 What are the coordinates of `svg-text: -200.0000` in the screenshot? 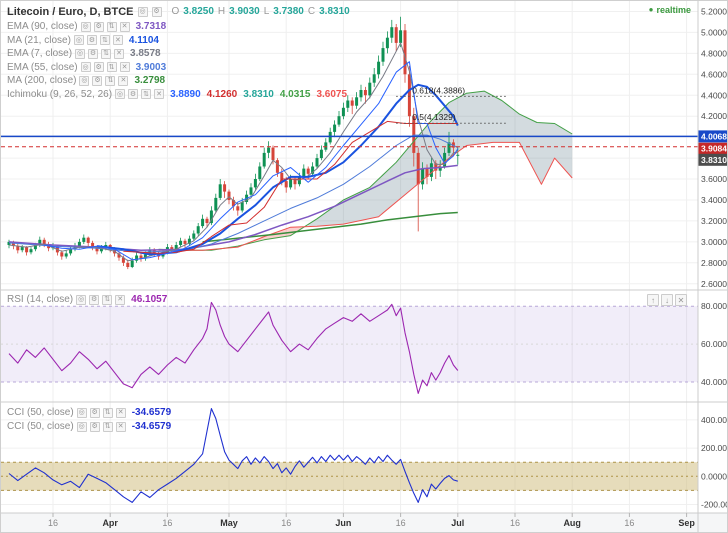 It's located at (714, 505).